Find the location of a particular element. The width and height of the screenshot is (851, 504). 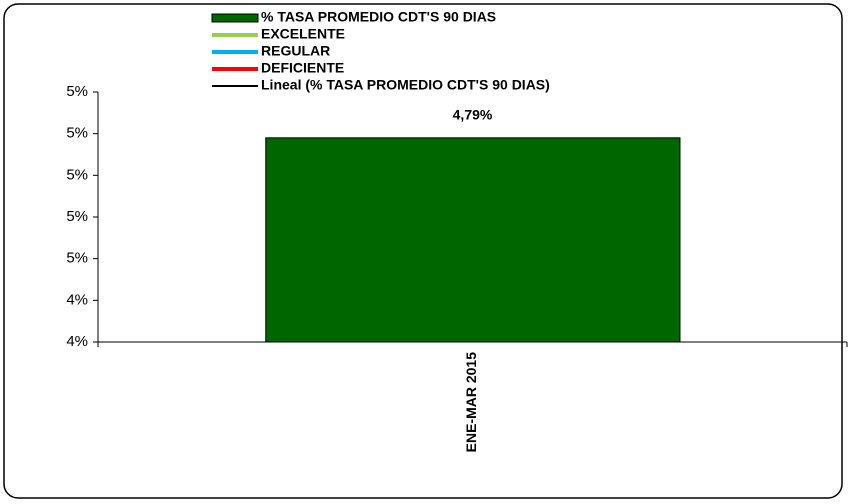

legend-label: DEFICIENTE is located at coordinates (302, 68).